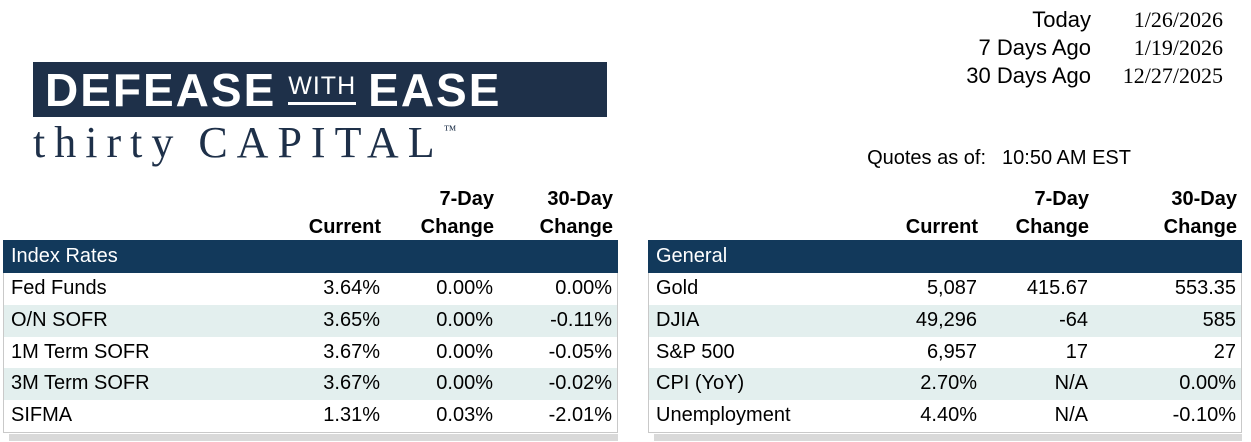  I want to click on defease-with-ease-logo: DEFEASE WITH EASE thirty CAPITAL ™, so click(320, 113).